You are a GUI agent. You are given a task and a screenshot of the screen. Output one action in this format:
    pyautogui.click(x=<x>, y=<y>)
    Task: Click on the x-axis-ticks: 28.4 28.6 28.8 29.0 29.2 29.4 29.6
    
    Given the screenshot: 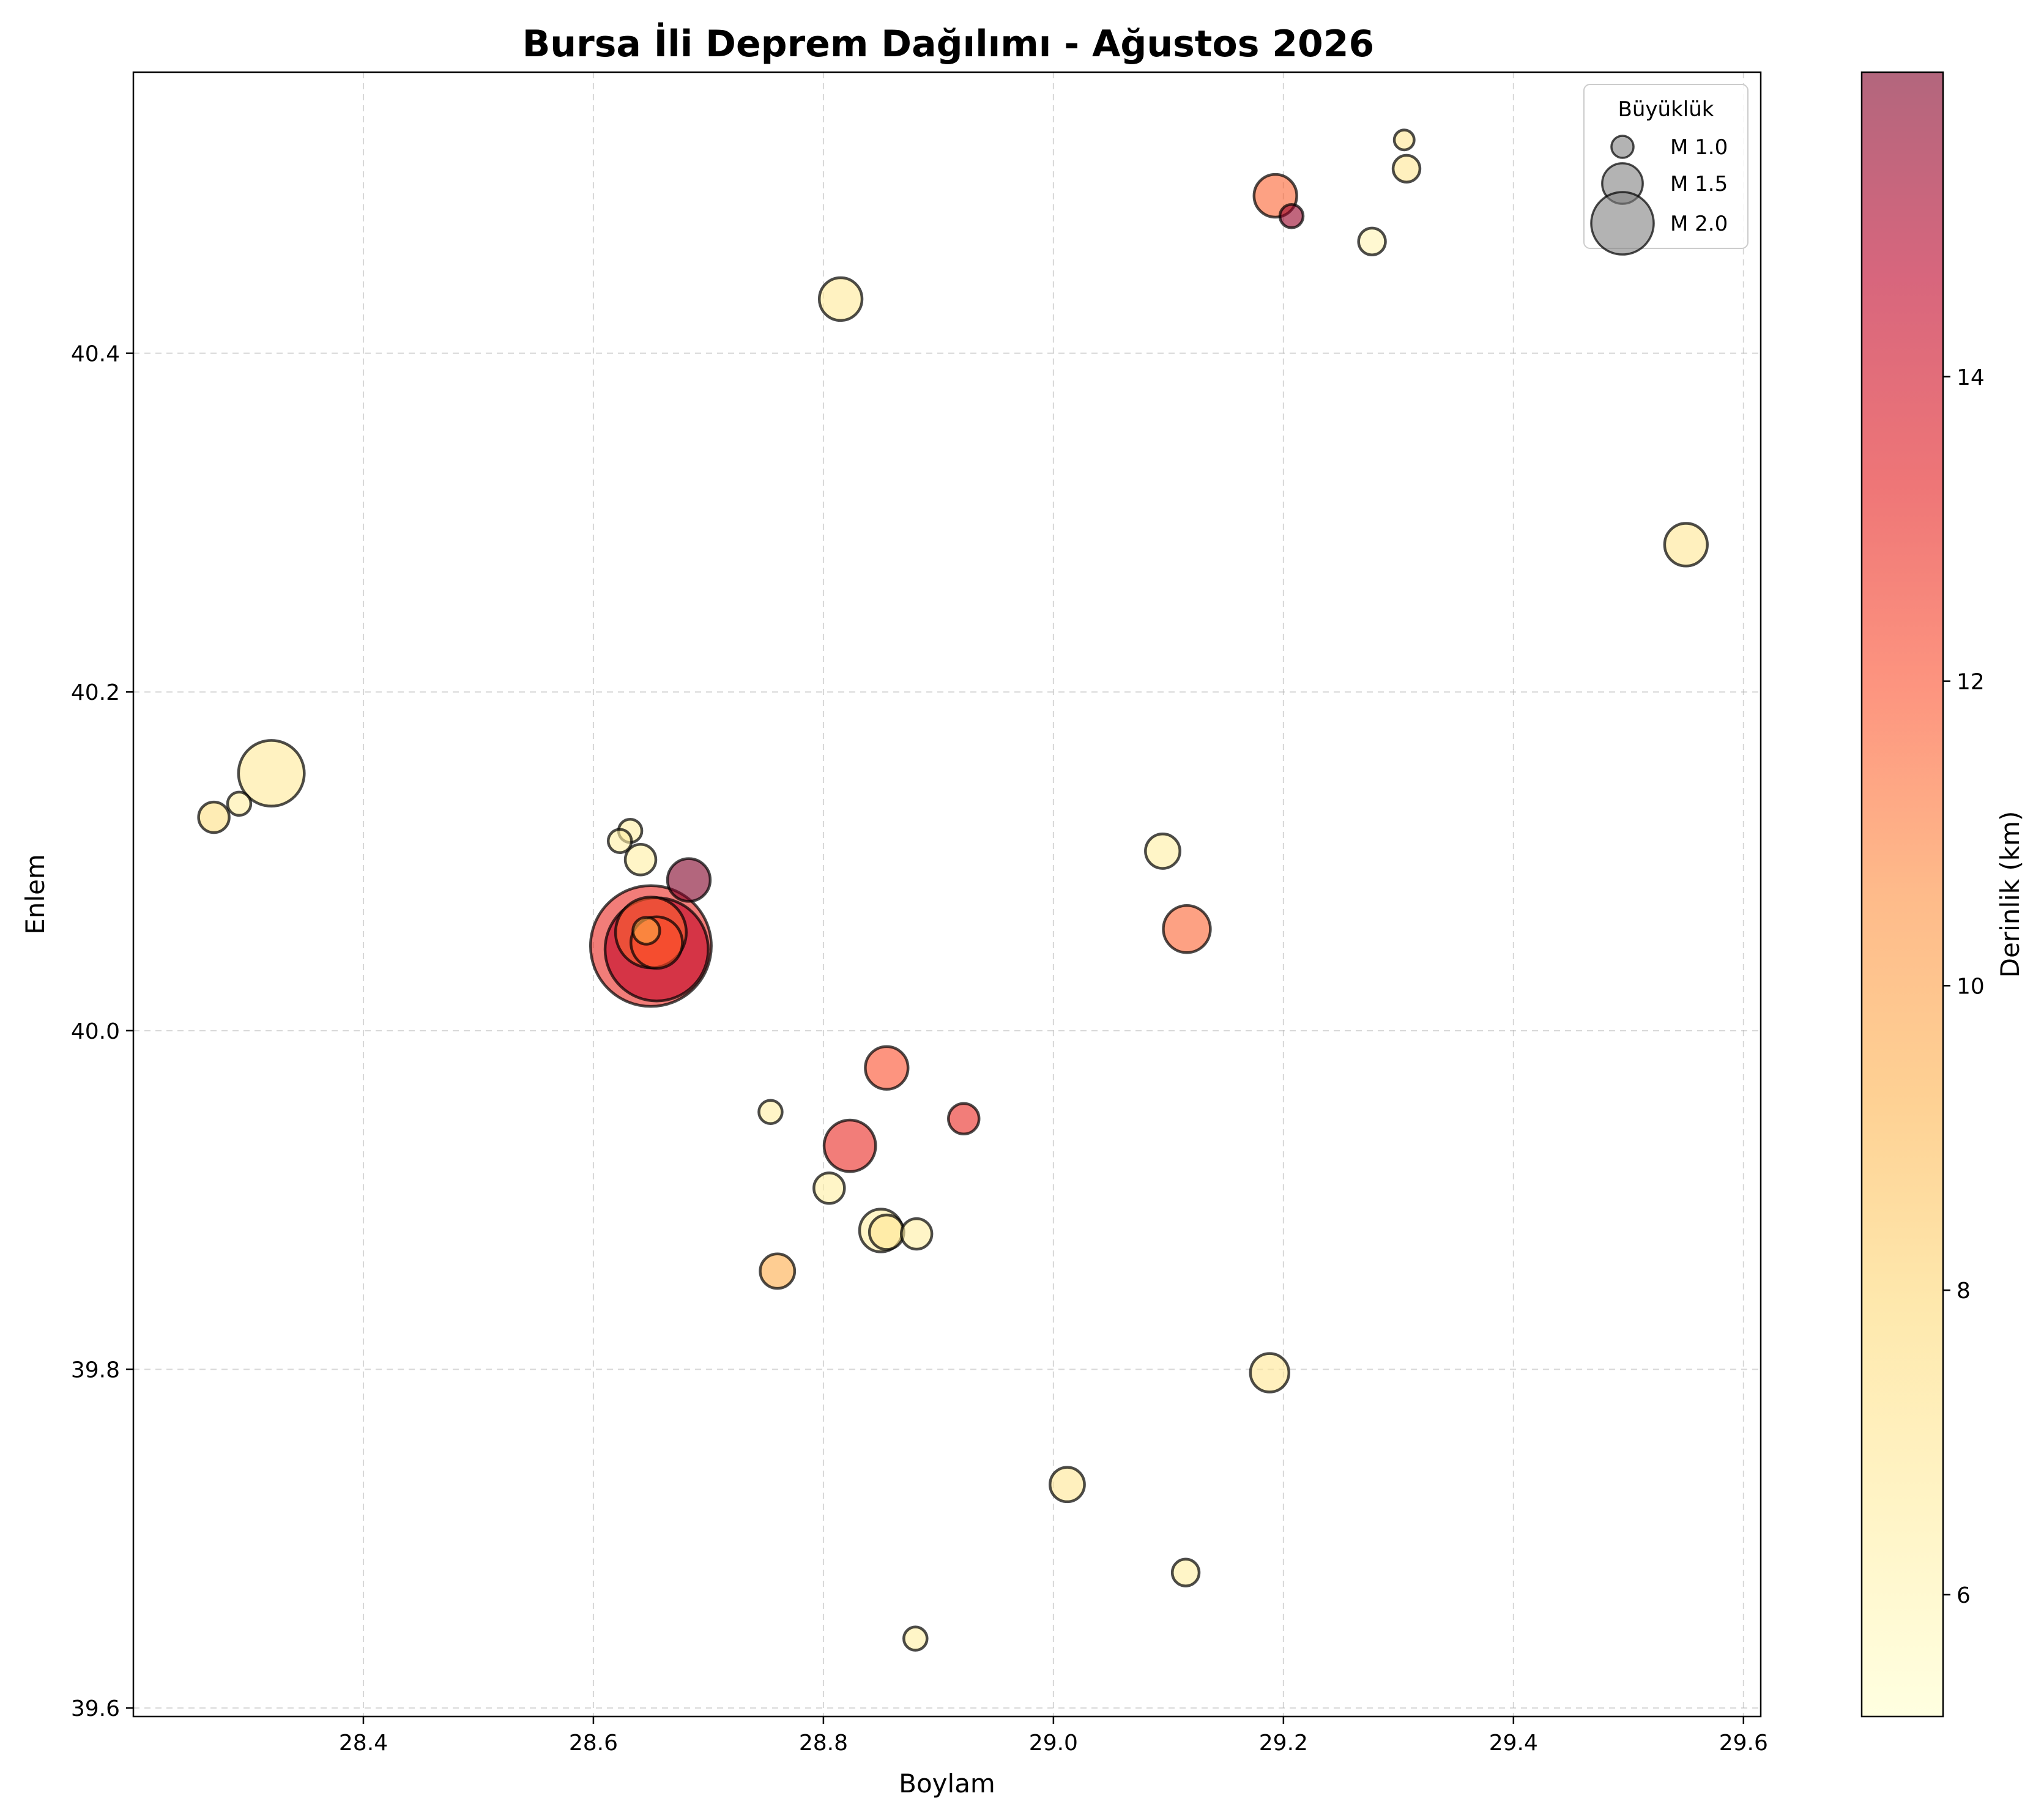 What is the action you would take?
    pyautogui.click(x=1053, y=1736)
    